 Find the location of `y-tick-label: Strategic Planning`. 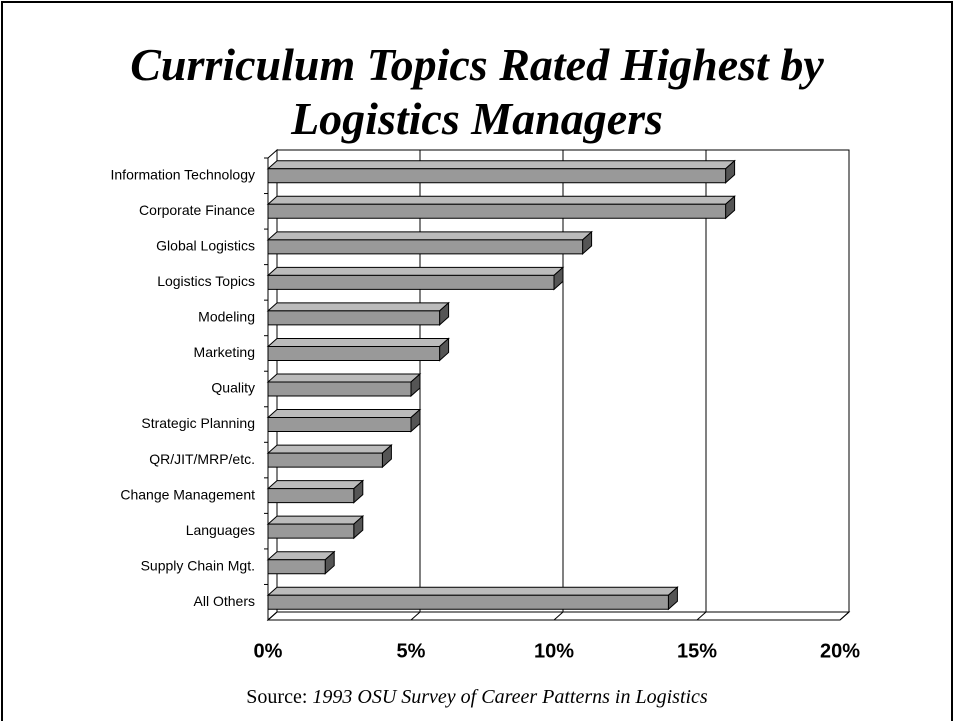

y-tick-label: Strategic Planning is located at coordinates (198, 423).